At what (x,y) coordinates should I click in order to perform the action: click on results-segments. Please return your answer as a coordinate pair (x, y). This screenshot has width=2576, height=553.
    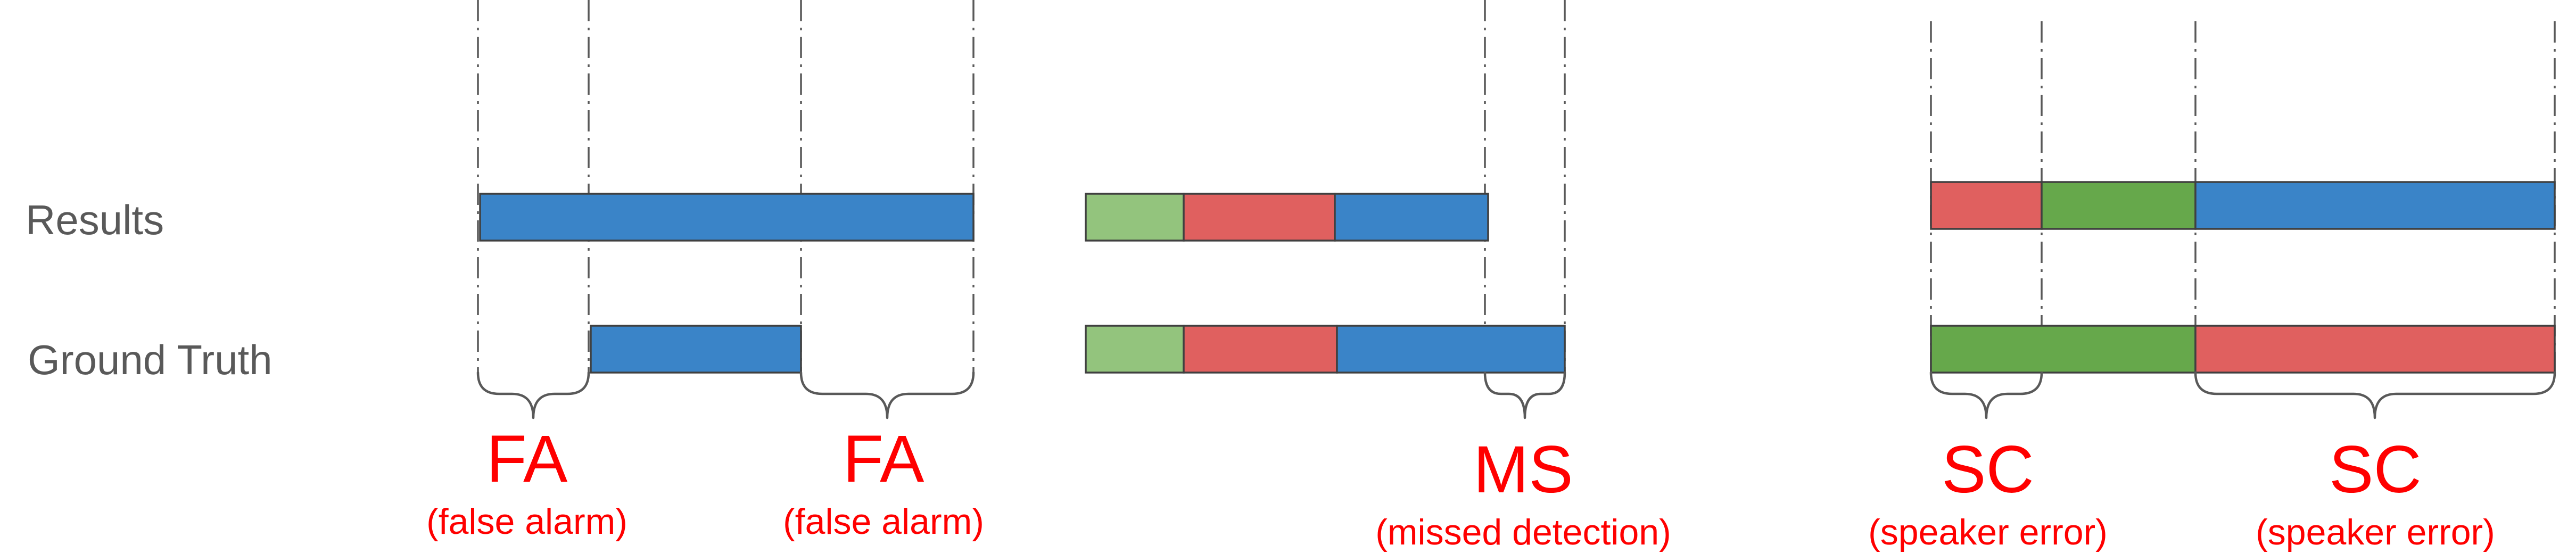
    Looking at the image, I should click on (1517, 212).